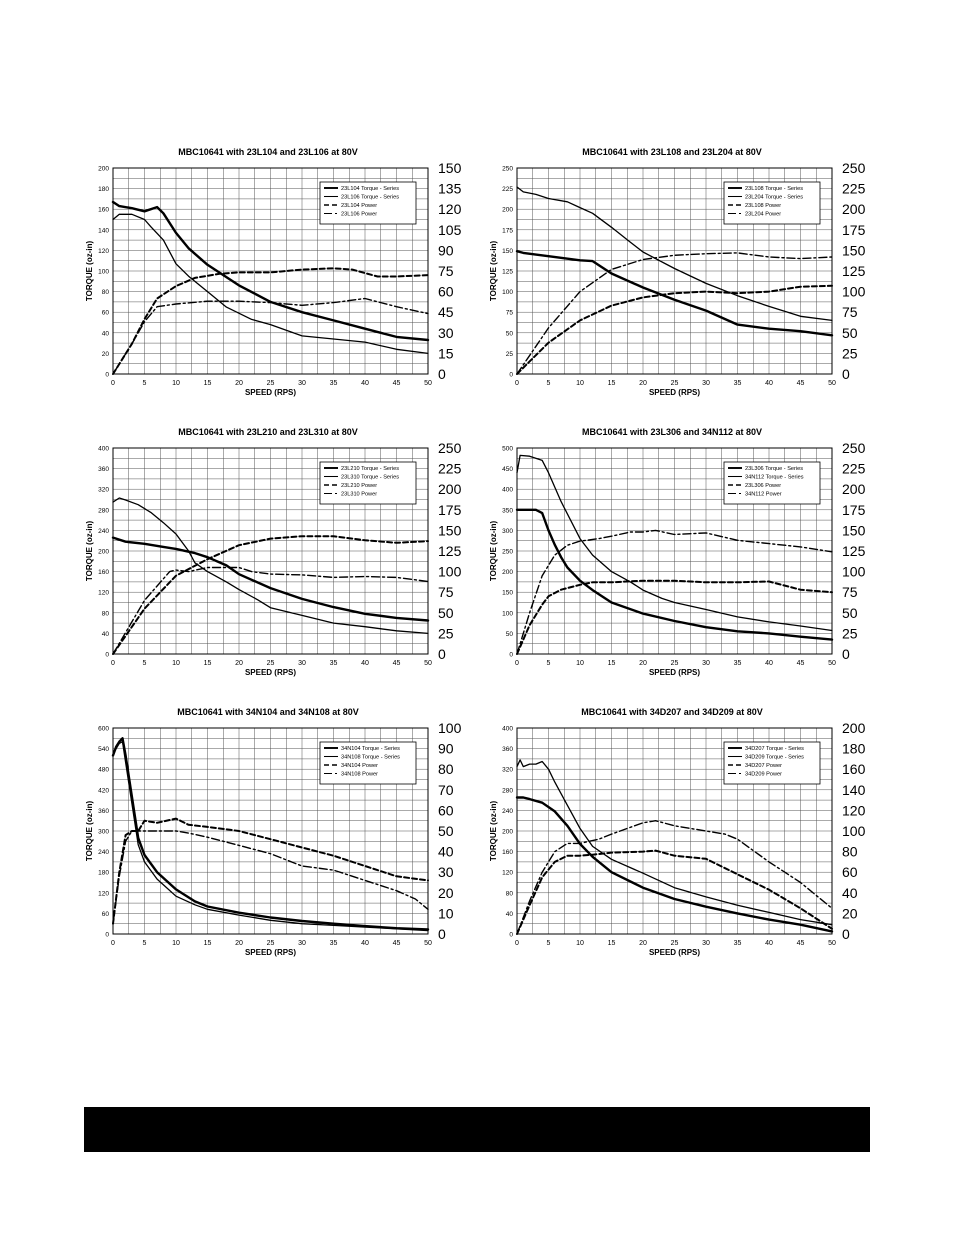  I want to click on y2-tick-label: 135, so click(450, 189).